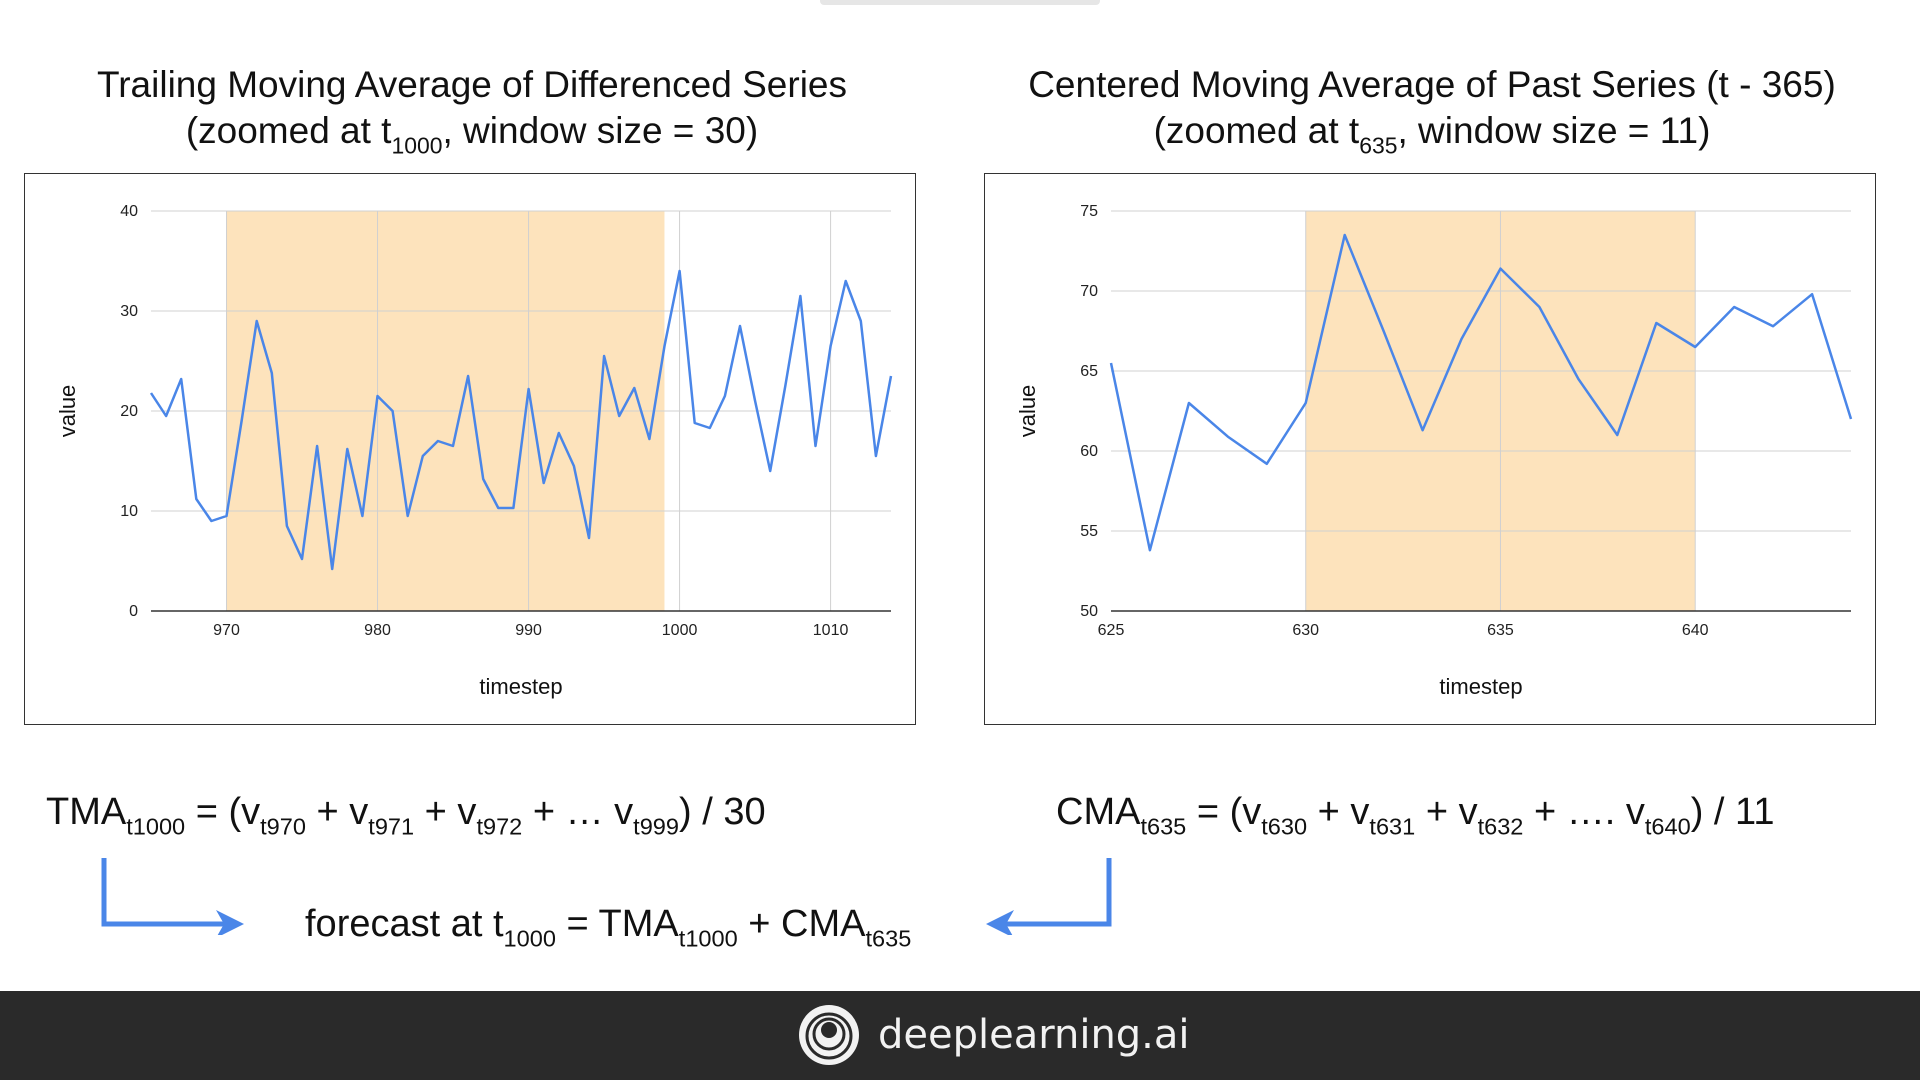 This screenshot has width=1920, height=1080. I want to click on chart0-xtick-label: 990, so click(528, 630).